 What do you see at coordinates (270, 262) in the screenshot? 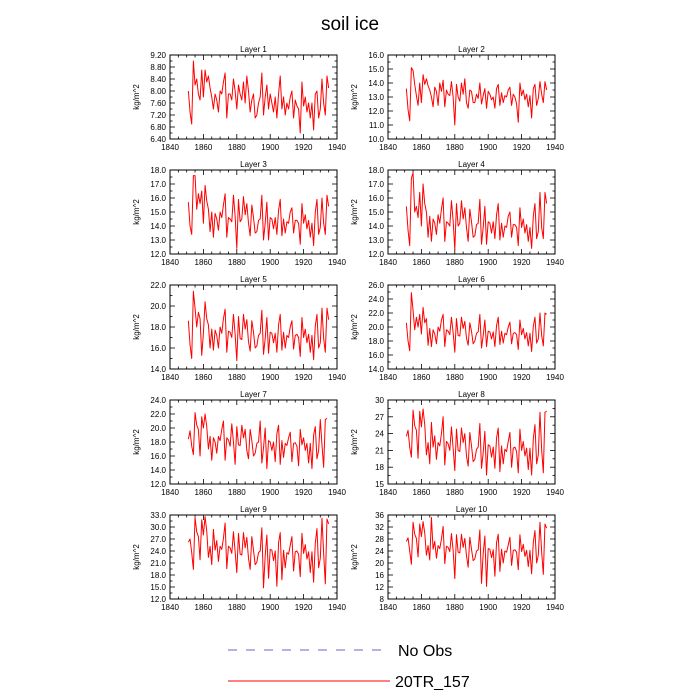
I see `layer-3-xtick-label: 1900` at bounding box center [270, 262].